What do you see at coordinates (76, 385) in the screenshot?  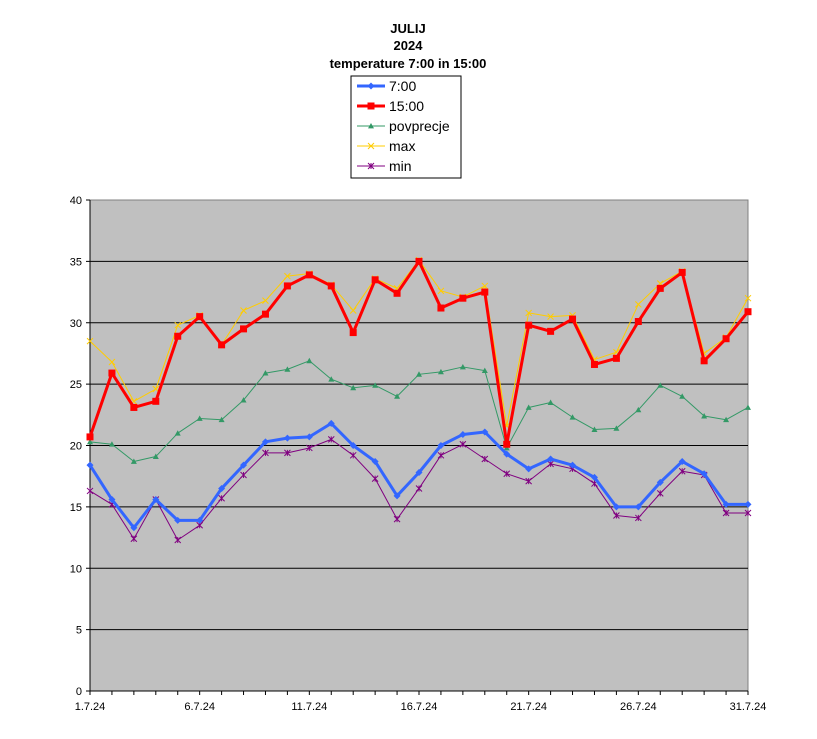 I see `y-tick-label: 25` at bounding box center [76, 385].